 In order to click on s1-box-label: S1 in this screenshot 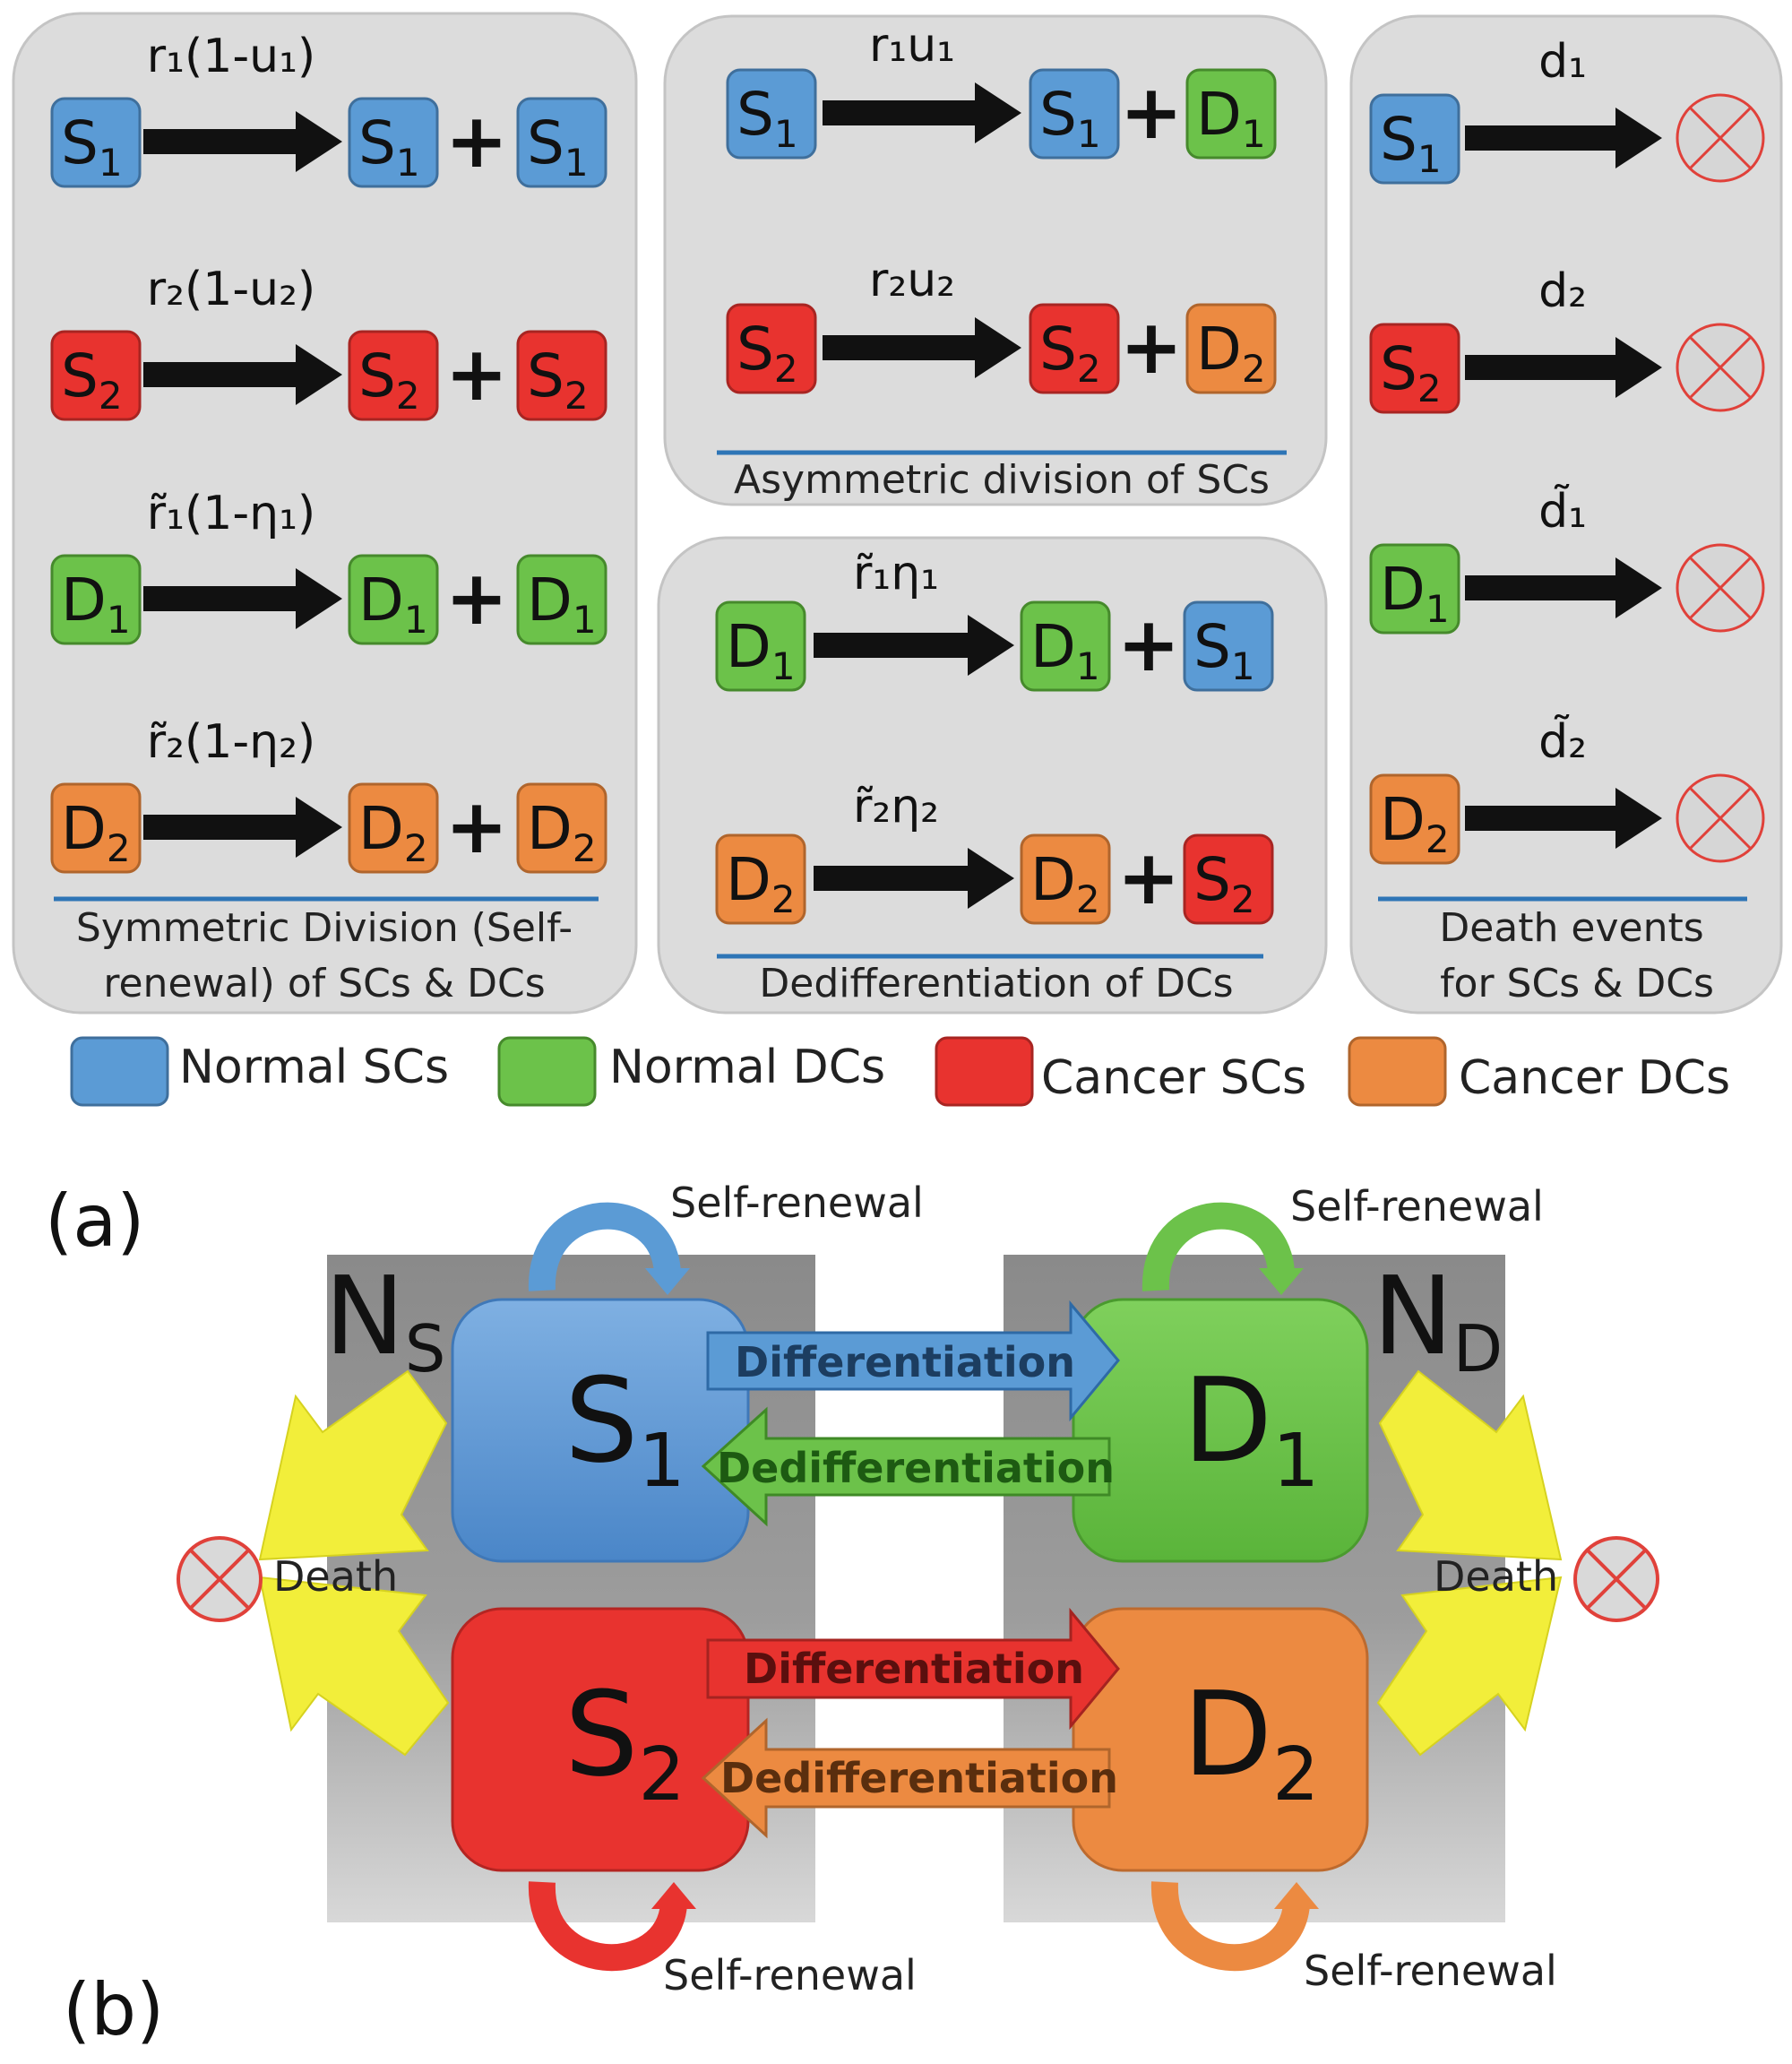, I will do `click(624, 1428)`.